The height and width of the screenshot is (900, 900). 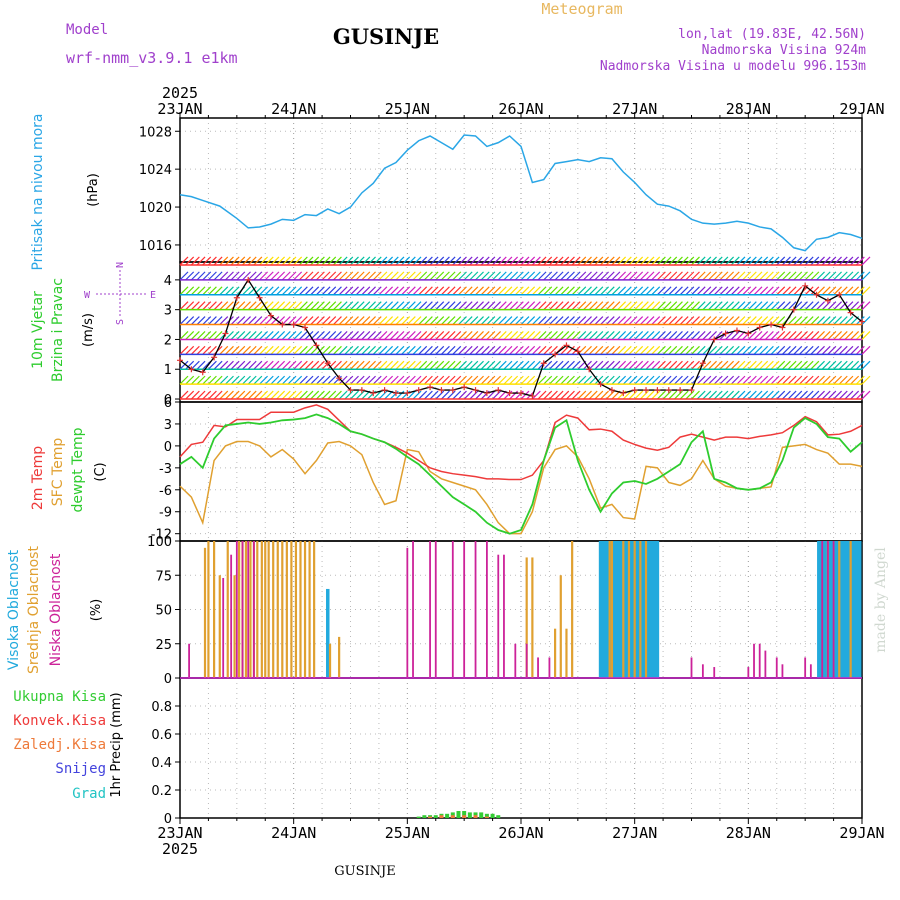 I want to click on time-label-bottom: 26JAN, so click(x=520, y=833).